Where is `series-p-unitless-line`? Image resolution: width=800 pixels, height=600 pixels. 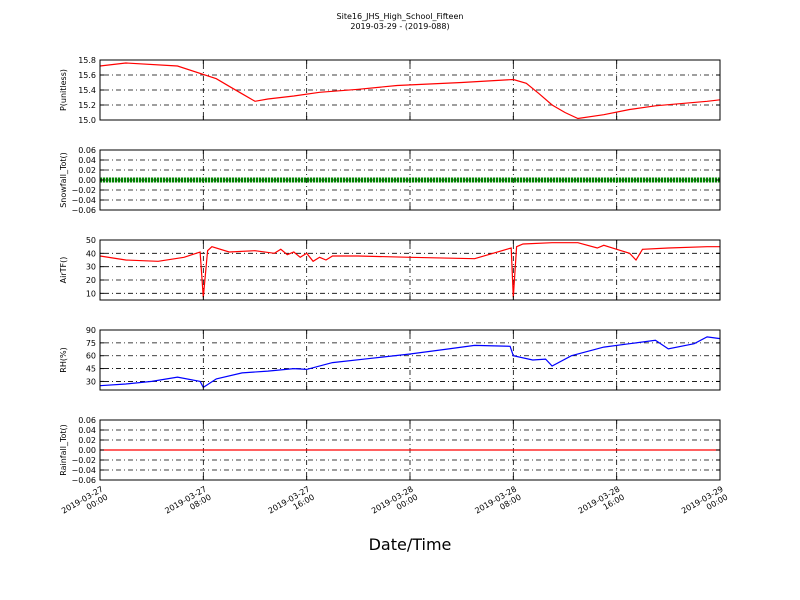
series-p-unitless-line is located at coordinates (410, 91).